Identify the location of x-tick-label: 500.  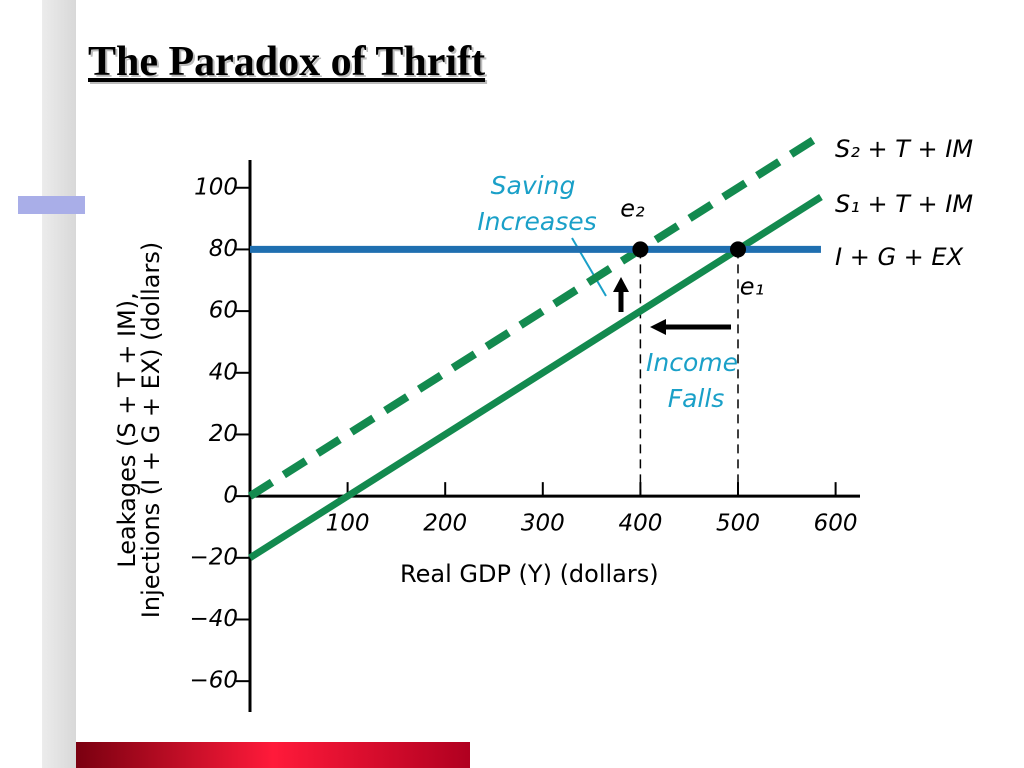
(738, 524).